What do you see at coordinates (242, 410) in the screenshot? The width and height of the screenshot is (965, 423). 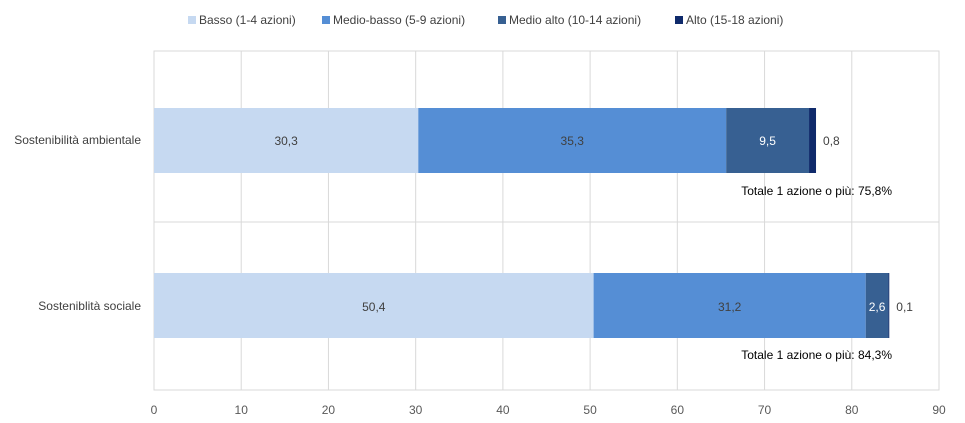 I see `x-tick-label: 10` at bounding box center [242, 410].